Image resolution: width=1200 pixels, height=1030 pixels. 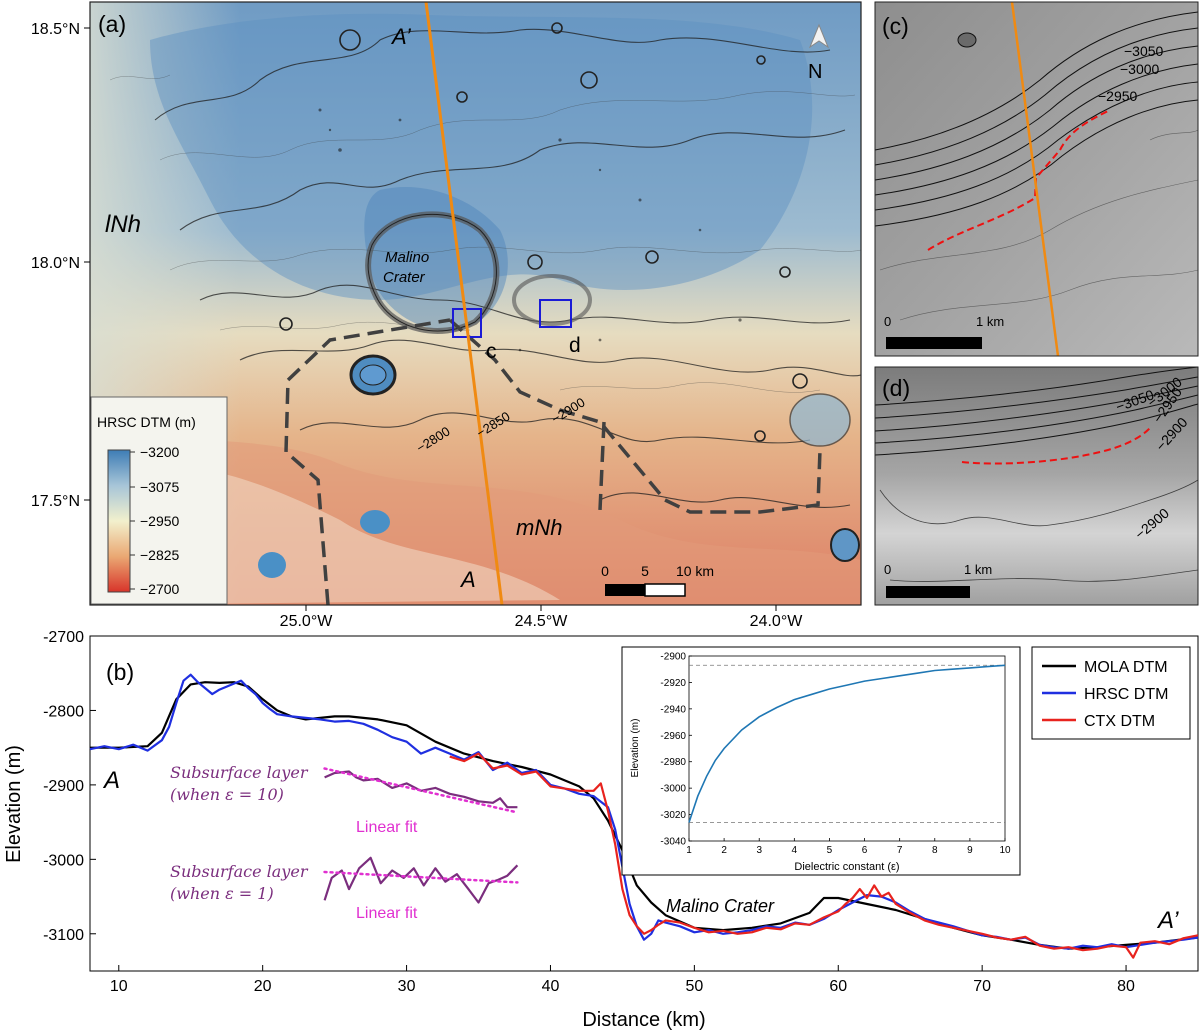 What do you see at coordinates (263, 986) in the screenshot?
I see `x-tick-label: 20` at bounding box center [263, 986].